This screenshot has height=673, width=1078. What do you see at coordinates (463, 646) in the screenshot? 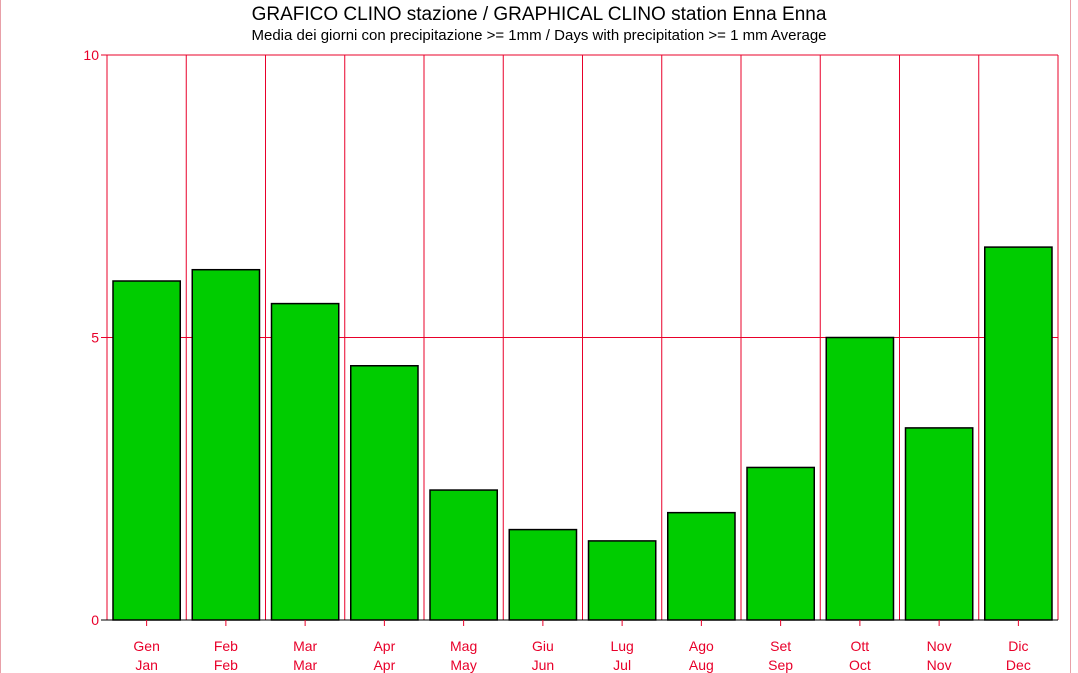
I see `x-tick-label-it: Mag` at bounding box center [463, 646].